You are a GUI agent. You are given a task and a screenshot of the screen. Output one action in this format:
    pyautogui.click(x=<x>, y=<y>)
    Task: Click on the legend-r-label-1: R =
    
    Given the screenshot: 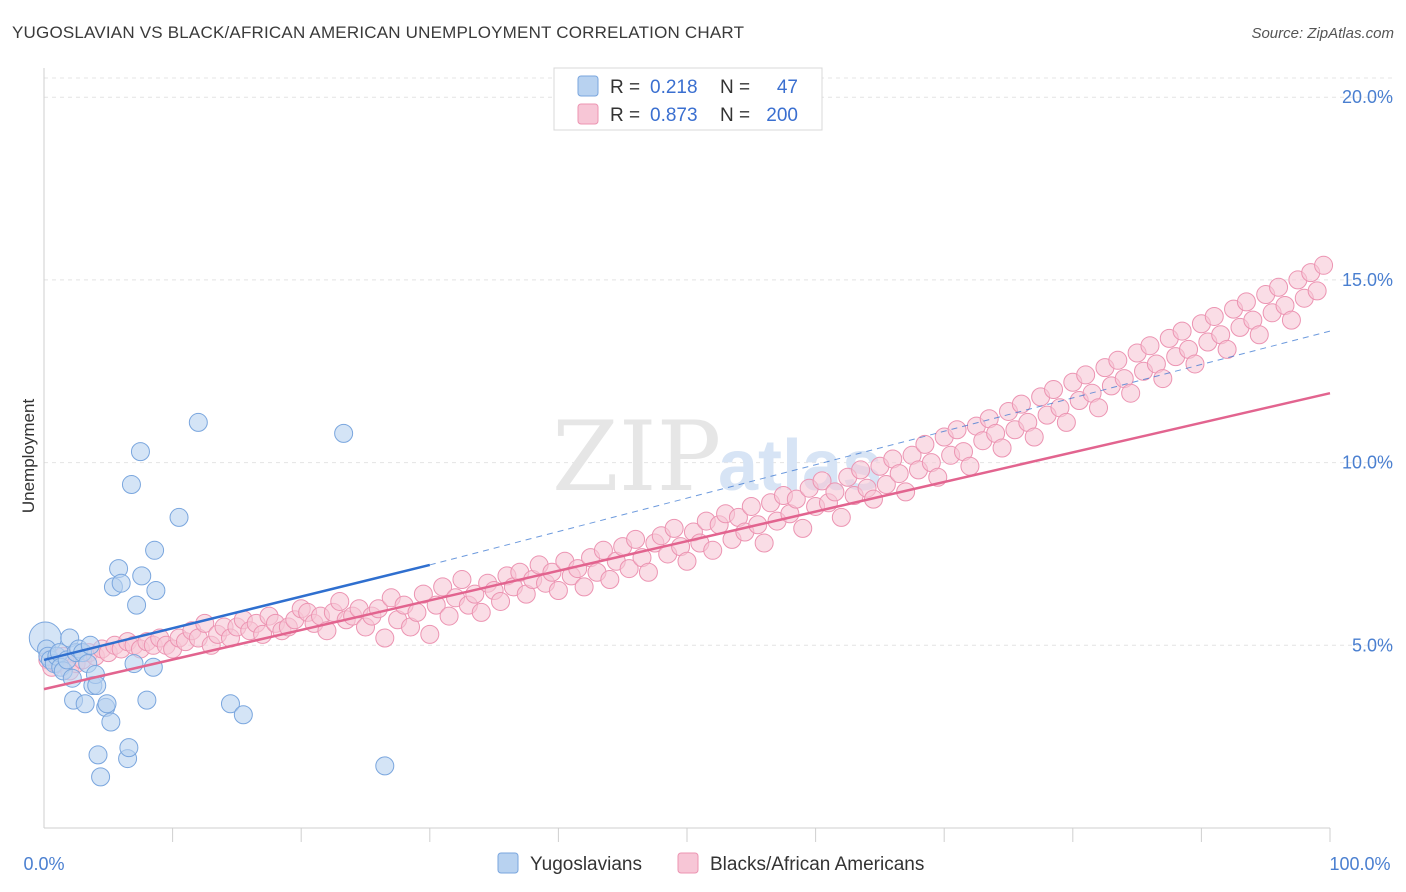 What is the action you would take?
    pyautogui.click(x=625, y=87)
    